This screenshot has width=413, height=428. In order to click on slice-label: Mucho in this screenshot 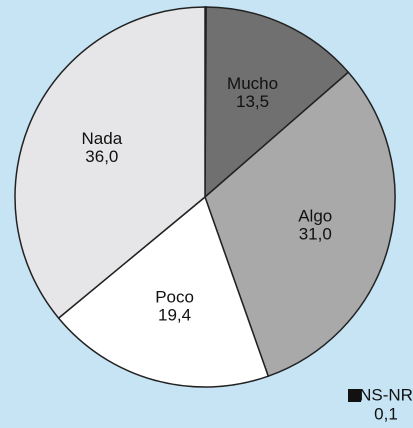, I will do `click(252, 83)`.